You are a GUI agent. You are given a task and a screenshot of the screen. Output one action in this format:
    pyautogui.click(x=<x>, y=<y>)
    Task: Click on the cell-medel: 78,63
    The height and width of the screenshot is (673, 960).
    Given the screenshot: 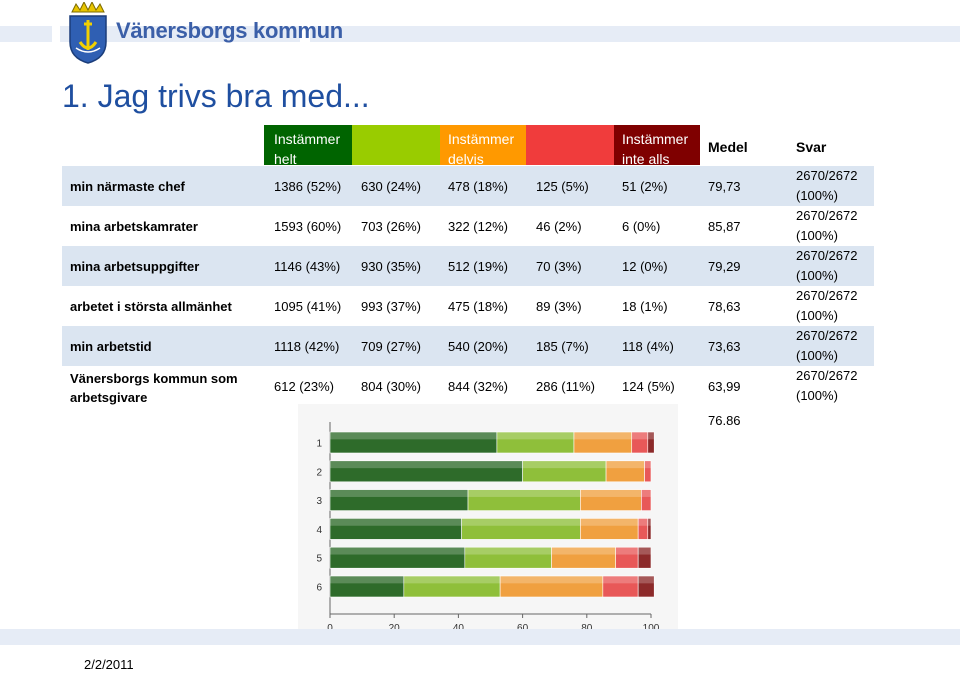 What is the action you would take?
    pyautogui.click(x=724, y=306)
    